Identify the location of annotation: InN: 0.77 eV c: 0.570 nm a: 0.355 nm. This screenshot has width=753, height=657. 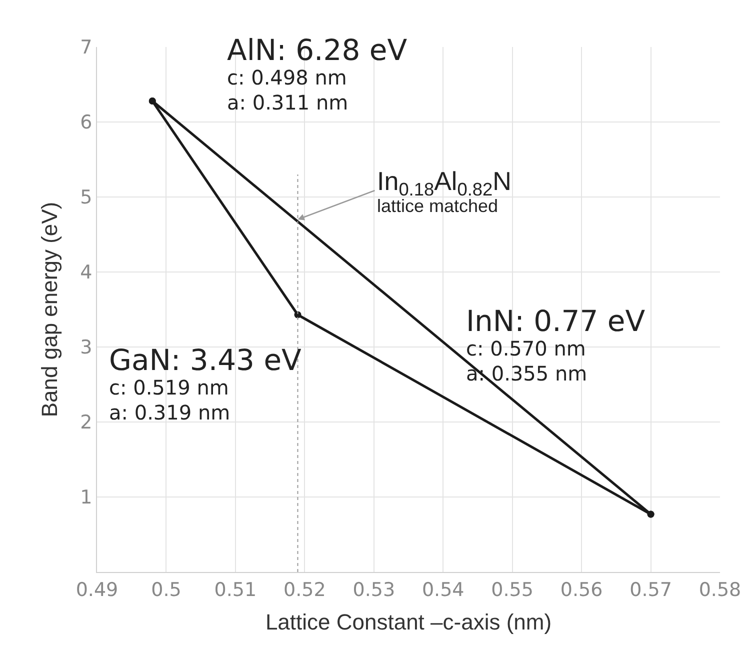
(556, 345).